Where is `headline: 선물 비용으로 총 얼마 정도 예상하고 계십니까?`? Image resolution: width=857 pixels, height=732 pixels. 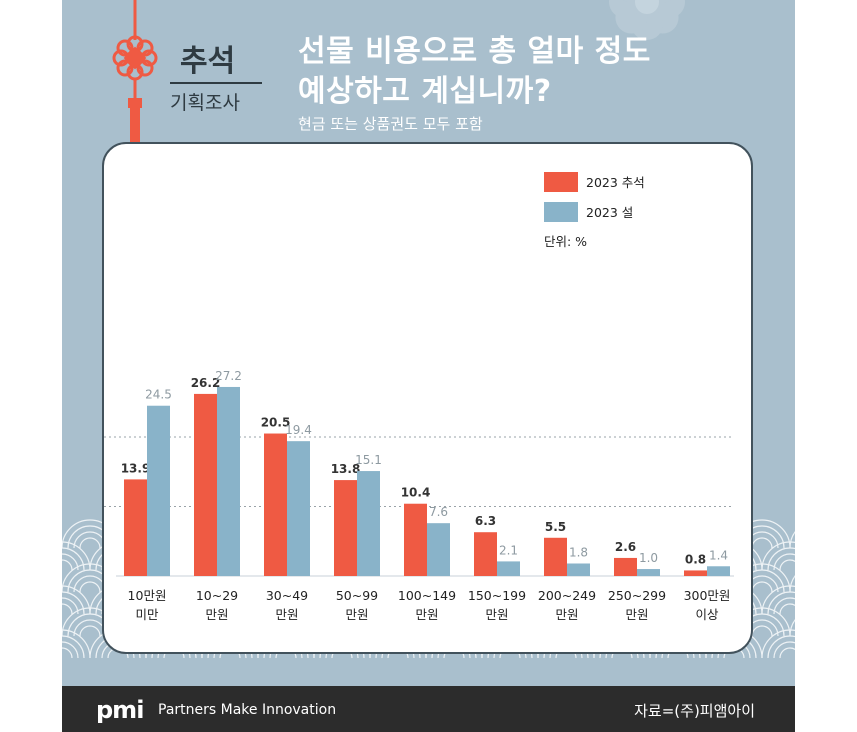 headline: 선물 비용으로 총 얼마 정도 예상하고 계십니까? is located at coordinates (474, 72).